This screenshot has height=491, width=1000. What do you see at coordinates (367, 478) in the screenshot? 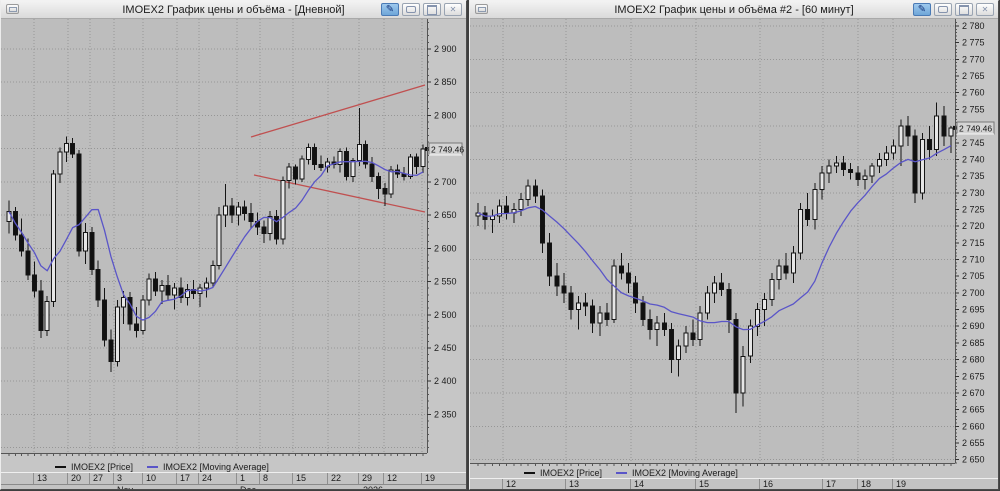
I see `x-axis-day-label: 29` at bounding box center [367, 478].